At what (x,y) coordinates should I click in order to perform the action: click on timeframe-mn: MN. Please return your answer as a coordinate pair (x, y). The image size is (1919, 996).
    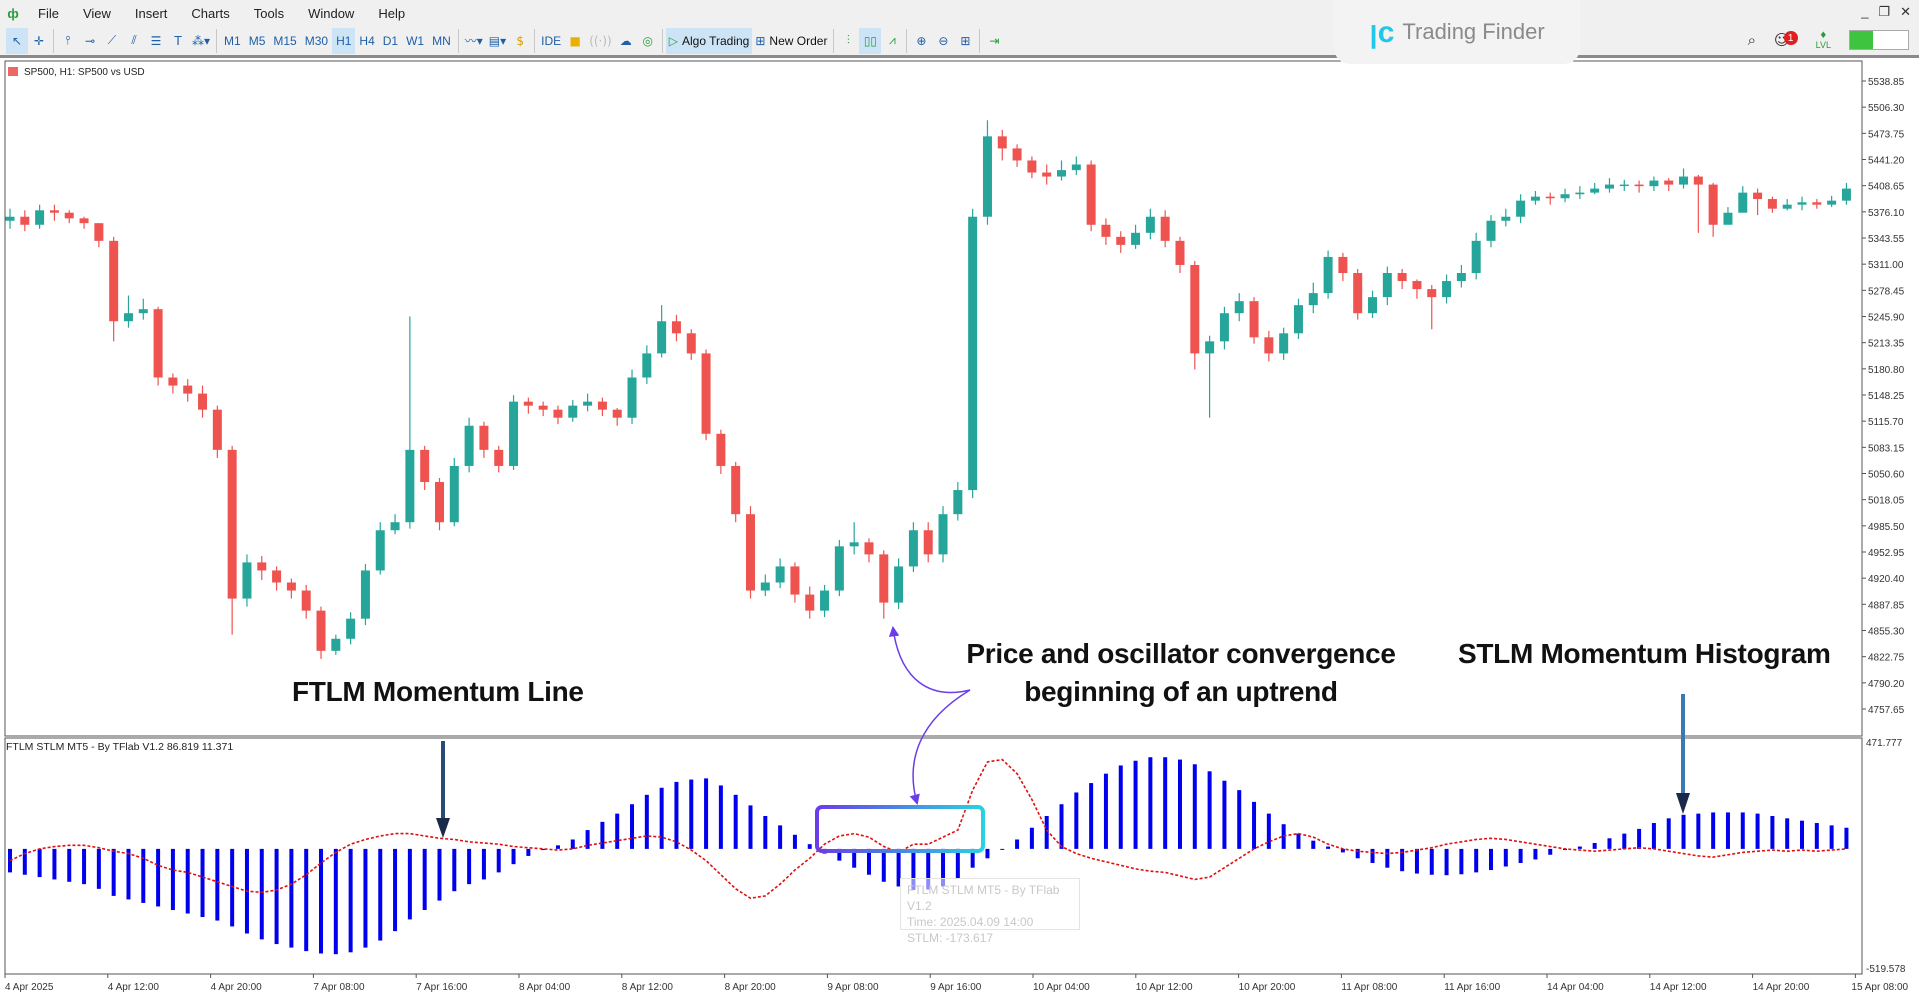
    Looking at the image, I should click on (441, 40).